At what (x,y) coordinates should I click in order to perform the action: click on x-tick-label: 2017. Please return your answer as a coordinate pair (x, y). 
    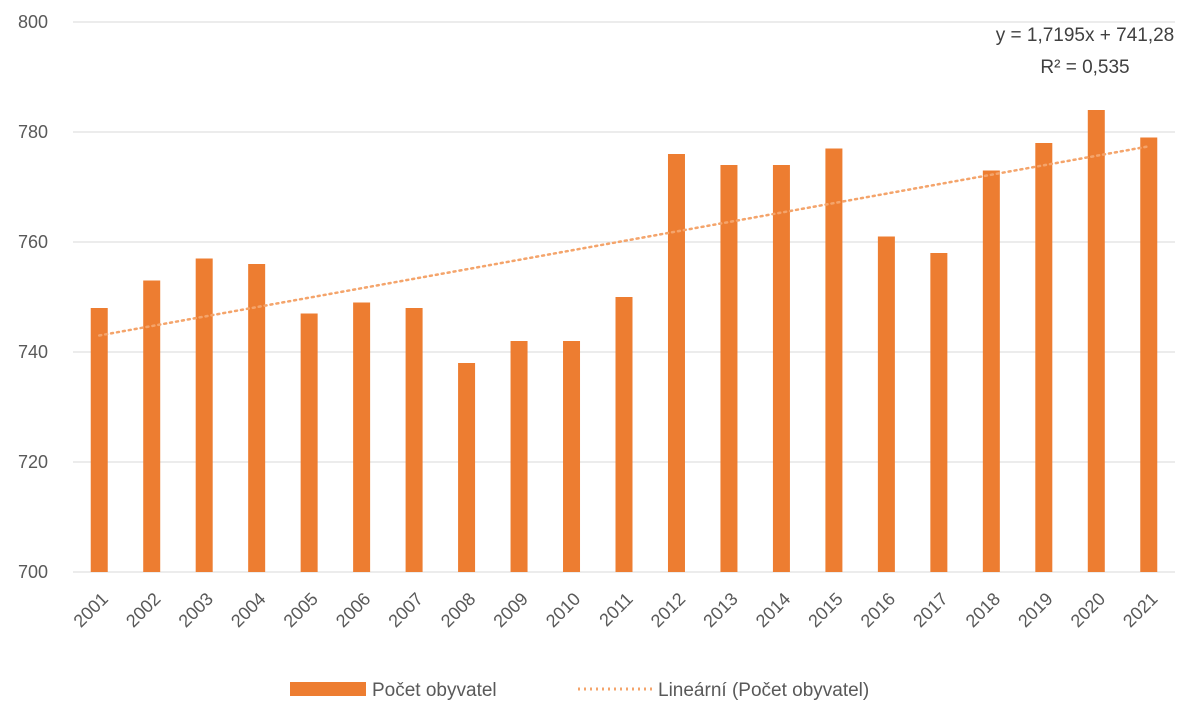
    Looking at the image, I should click on (930, 610).